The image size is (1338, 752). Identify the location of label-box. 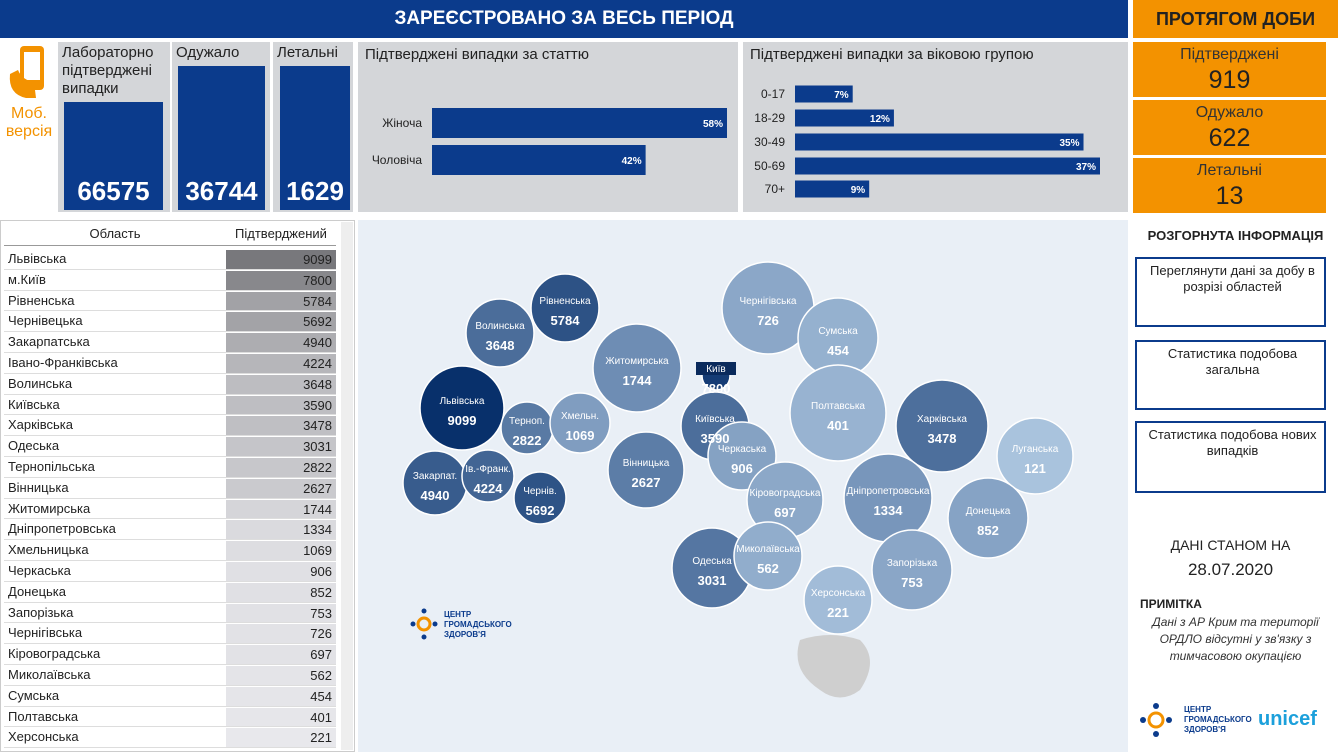
(716, 368).